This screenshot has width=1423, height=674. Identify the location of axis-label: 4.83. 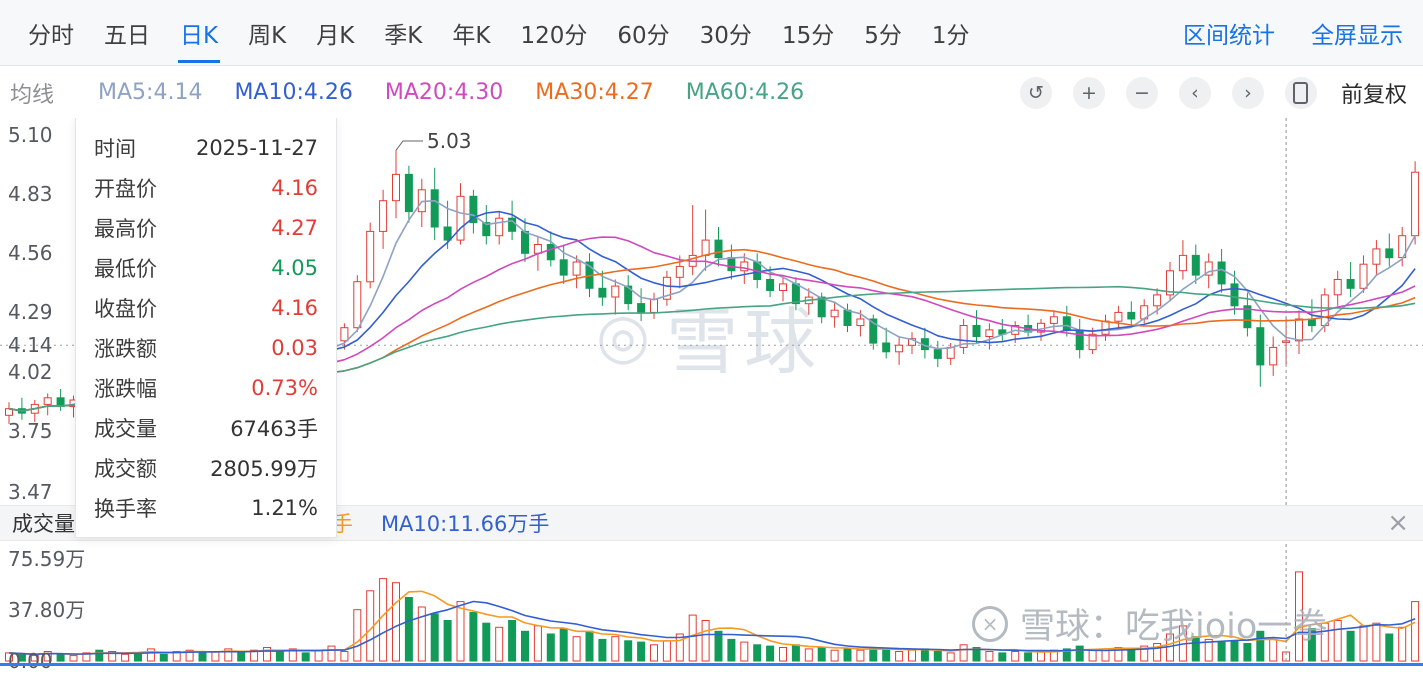
(30, 194).